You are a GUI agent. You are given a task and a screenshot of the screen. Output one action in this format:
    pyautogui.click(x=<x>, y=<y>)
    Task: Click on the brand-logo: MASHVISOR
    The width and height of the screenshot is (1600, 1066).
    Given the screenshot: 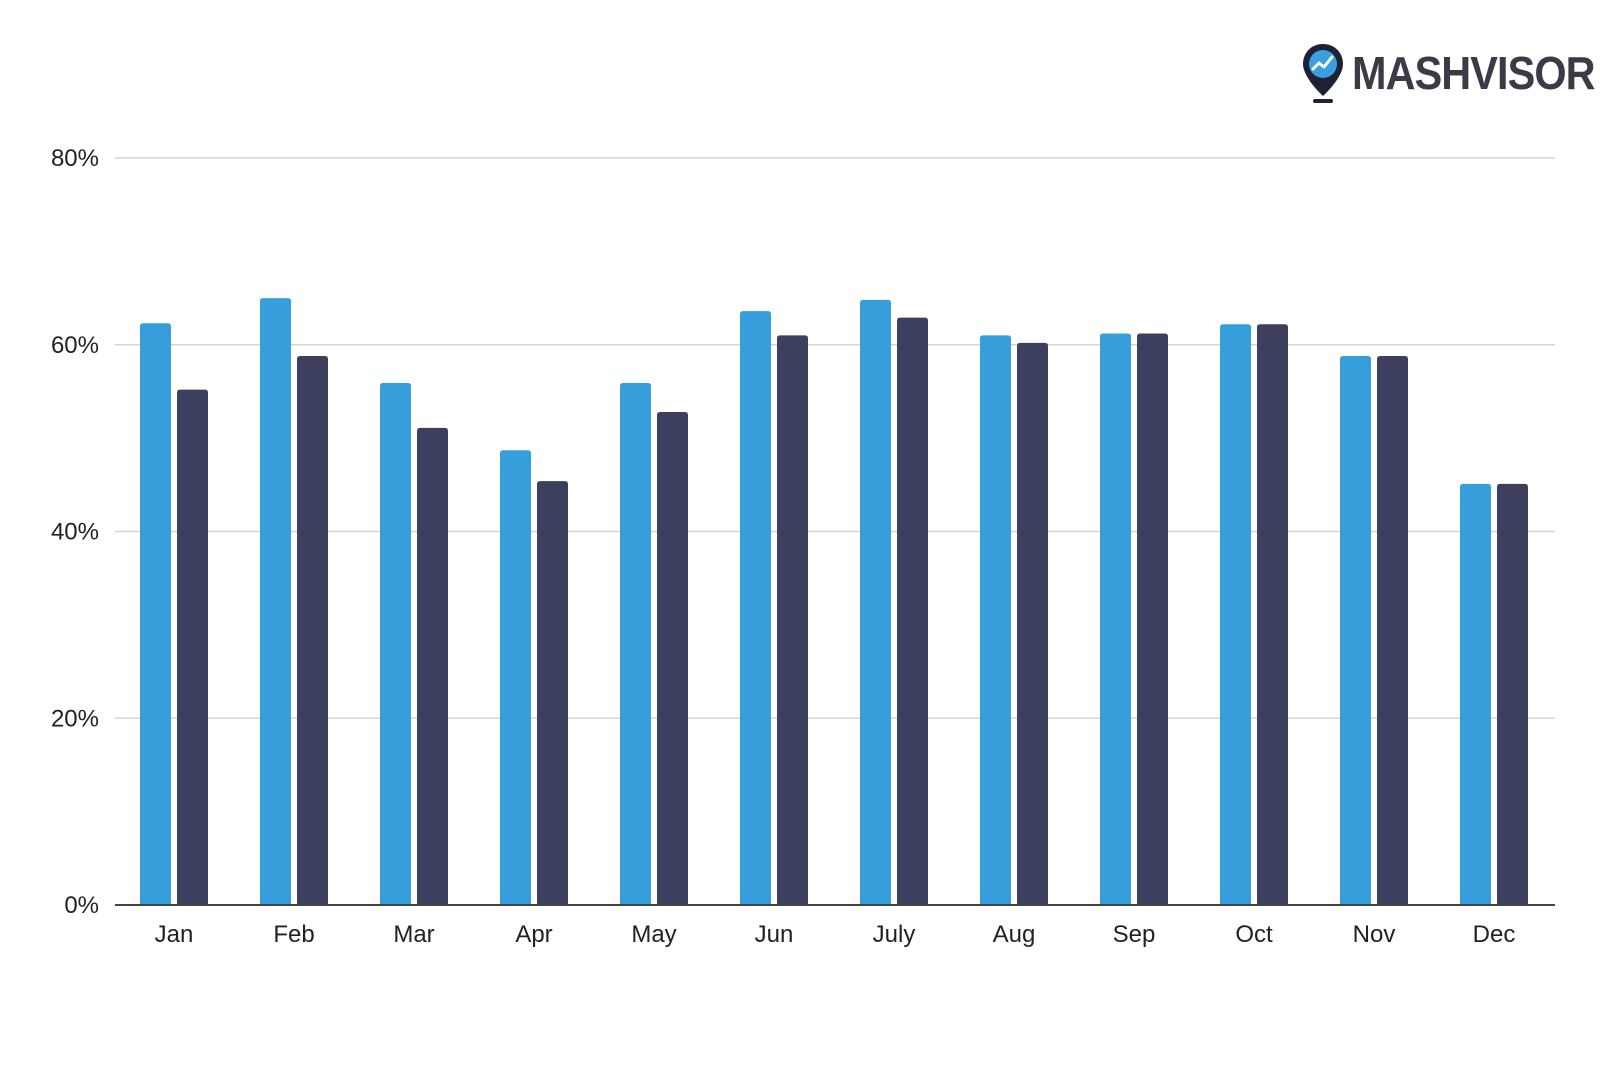 What is the action you would take?
    pyautogui.click(x=1450, y=73)
    